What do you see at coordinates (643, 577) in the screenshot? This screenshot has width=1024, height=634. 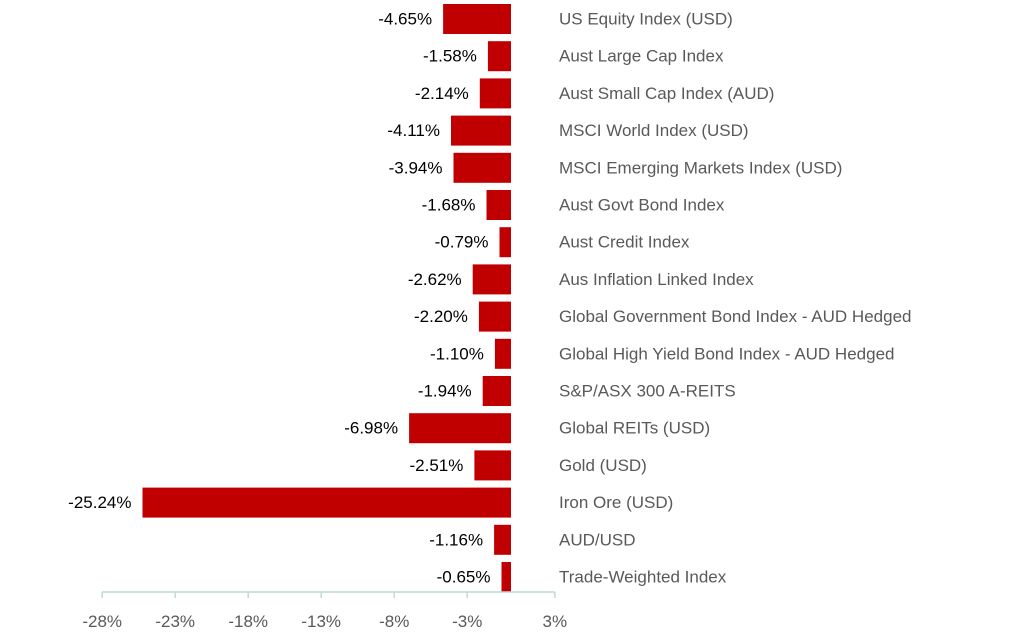 I see `category-label: Trade-Weighted Index` at bounding box center [643, 577].